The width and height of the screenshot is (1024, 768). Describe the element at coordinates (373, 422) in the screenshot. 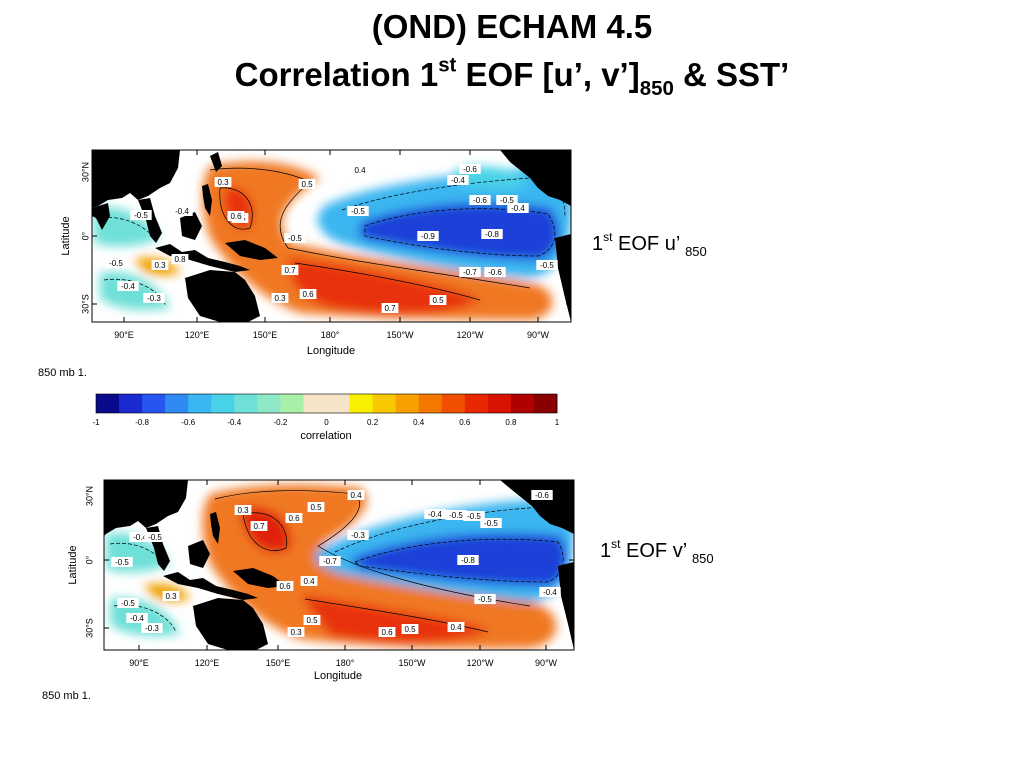

I see `colorbar-tick-label: 0.2` at that location.